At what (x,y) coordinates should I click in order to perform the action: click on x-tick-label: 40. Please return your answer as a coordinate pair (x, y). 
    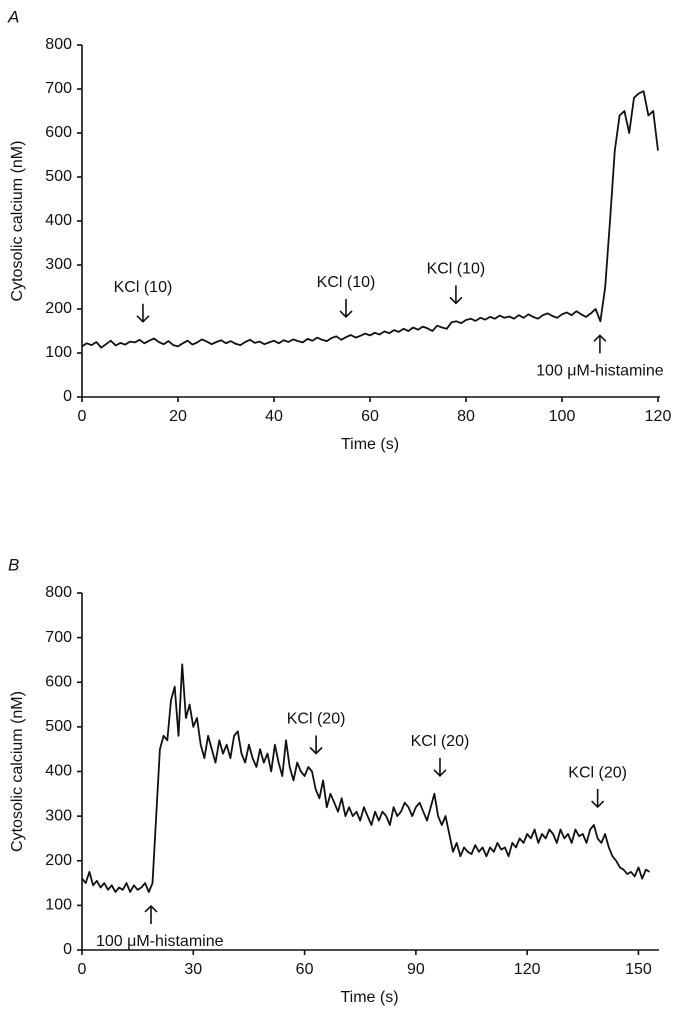
    Looking at the image, I should click on (274, 416).